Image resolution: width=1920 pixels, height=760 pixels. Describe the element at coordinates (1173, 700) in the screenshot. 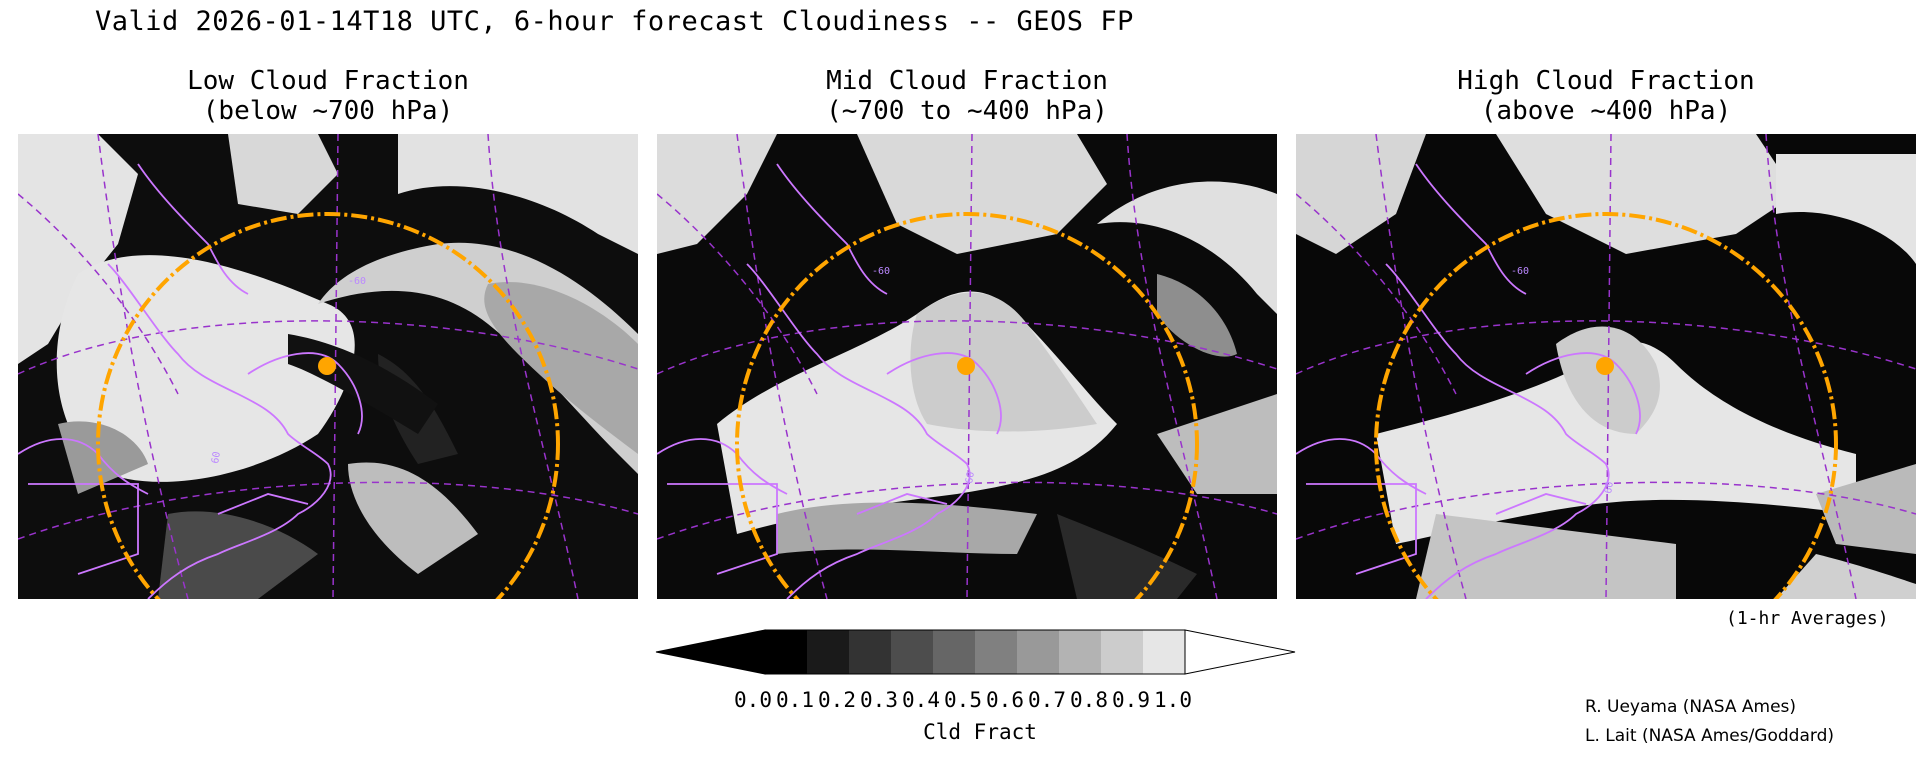

I see `colorbar-tick-label: 1.0` at that location.